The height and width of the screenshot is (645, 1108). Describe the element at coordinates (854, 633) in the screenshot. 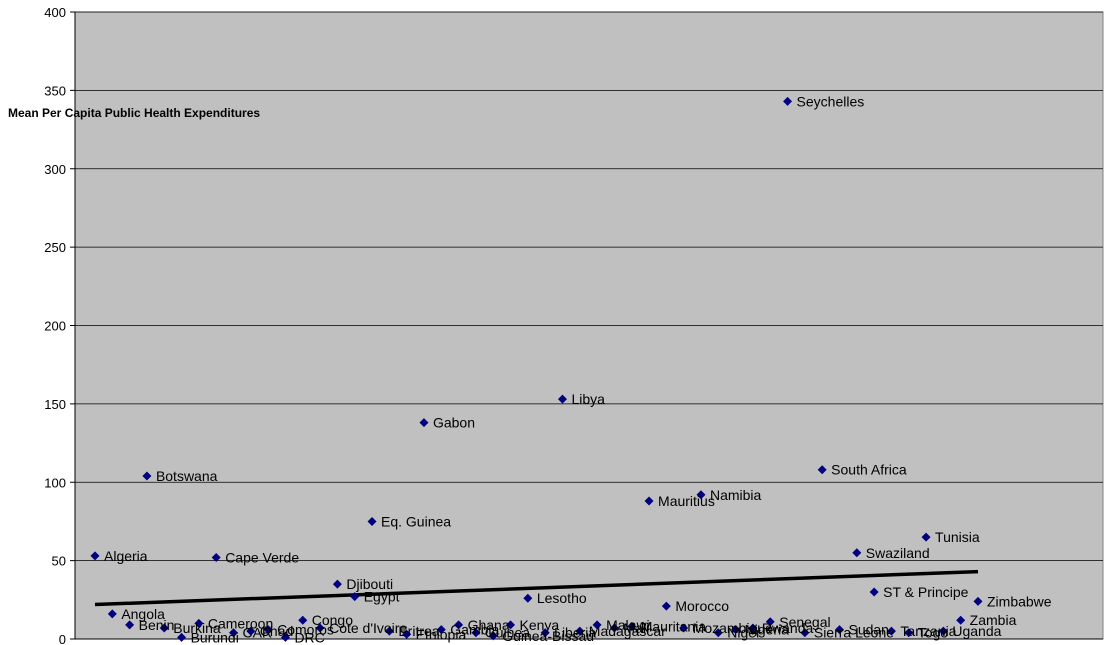

I see `data-label: Sierra Leone` at that location.